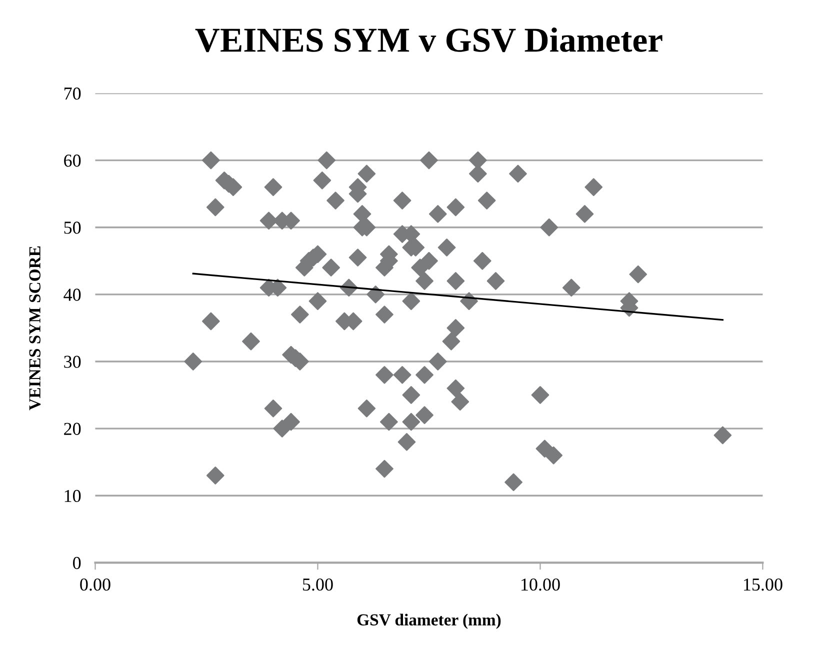  What do you see at coordinates (72, 160) in the screenshot?
I see `y-tick-label: 60` at bounding box center [72, 160].